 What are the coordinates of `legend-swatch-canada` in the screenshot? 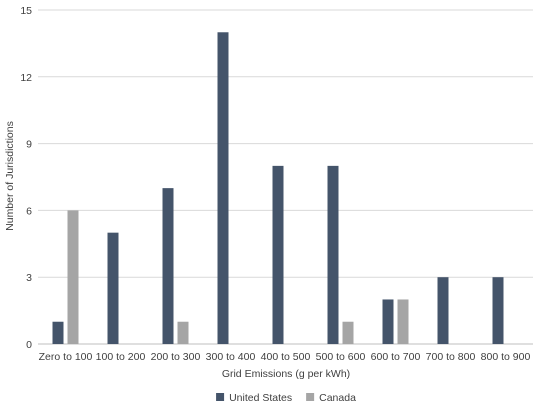 It's located at (310, 397).